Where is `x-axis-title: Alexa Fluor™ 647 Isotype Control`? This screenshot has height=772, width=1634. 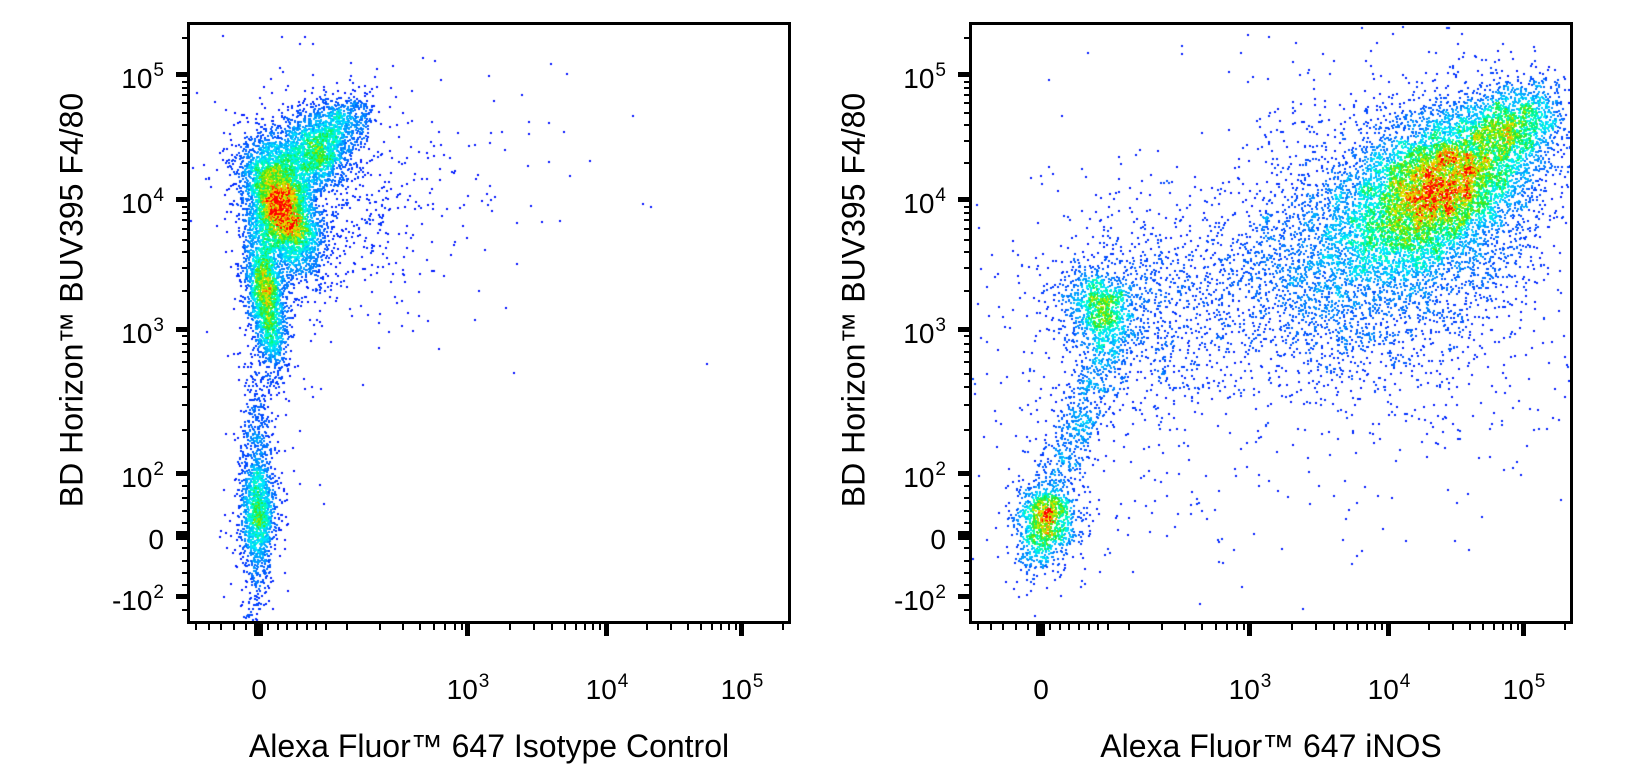 x-axis-title: Alexa Fluor™ 647 Isotype Control is located at coordinates (489, 746).